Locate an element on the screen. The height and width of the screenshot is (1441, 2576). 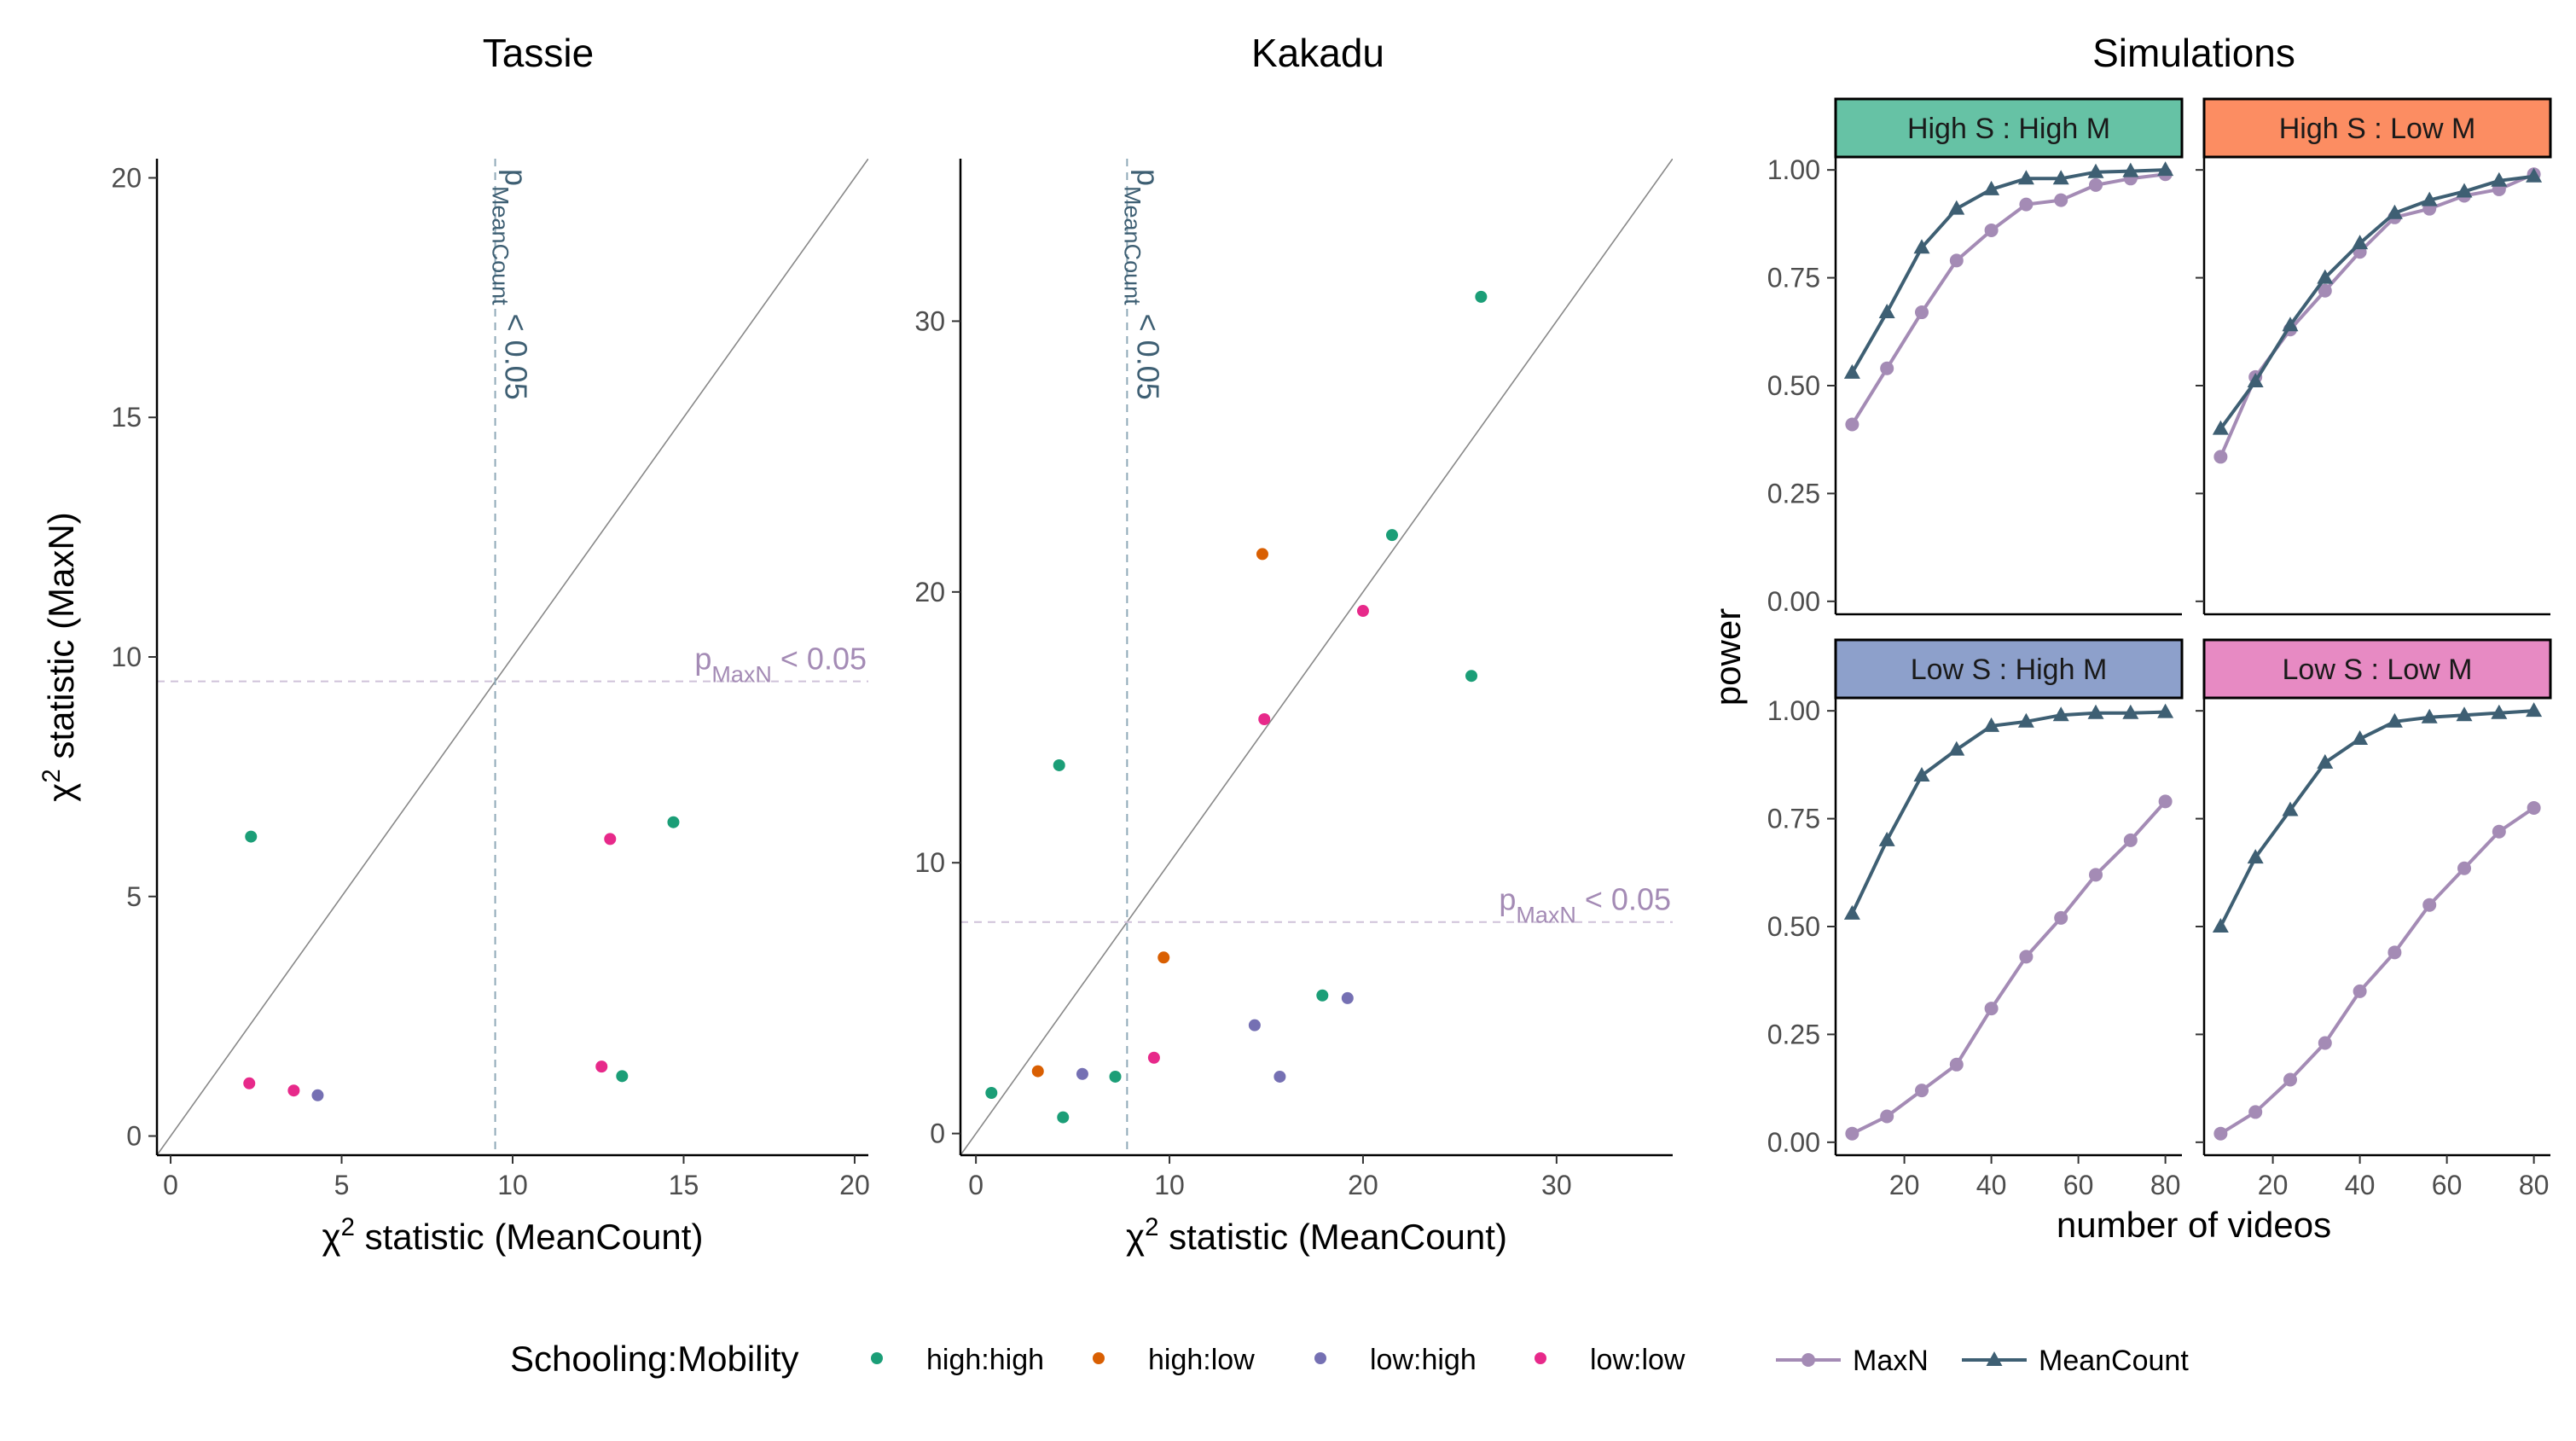
facet-1: High S : High M 0.00 0.25 0.50 0.75 1.00 is located at coordinates (1975, 357).